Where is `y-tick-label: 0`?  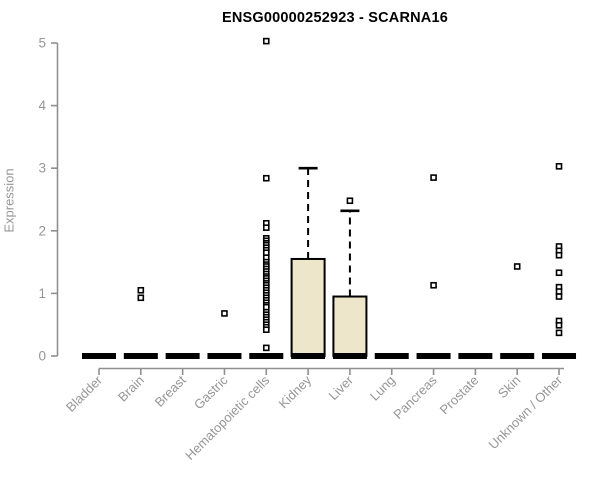
y-tick-label: 0 is located at coordinates (42, 356).